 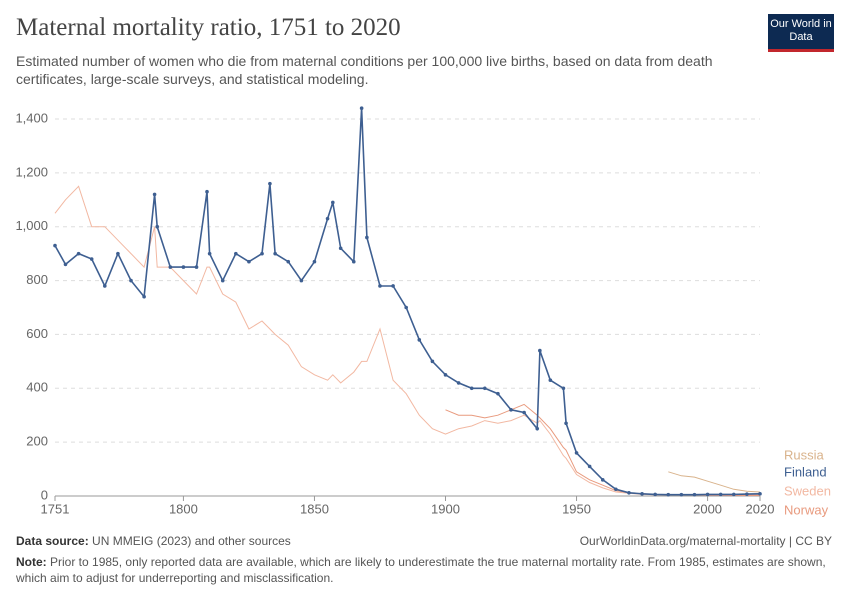 What do you see at coordinates (445, 508) in the screenshot?
I see `x-tick-label: 1900` at bounding box center [445, 508].